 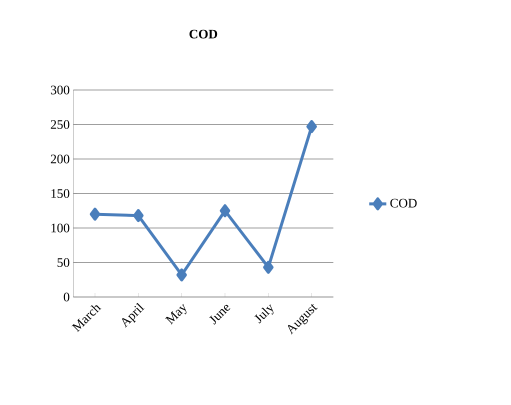 What do you see at coordinates (264, 314) in the screenshot?
I see `x-tick-label: July` at bounding box center [264, 314].